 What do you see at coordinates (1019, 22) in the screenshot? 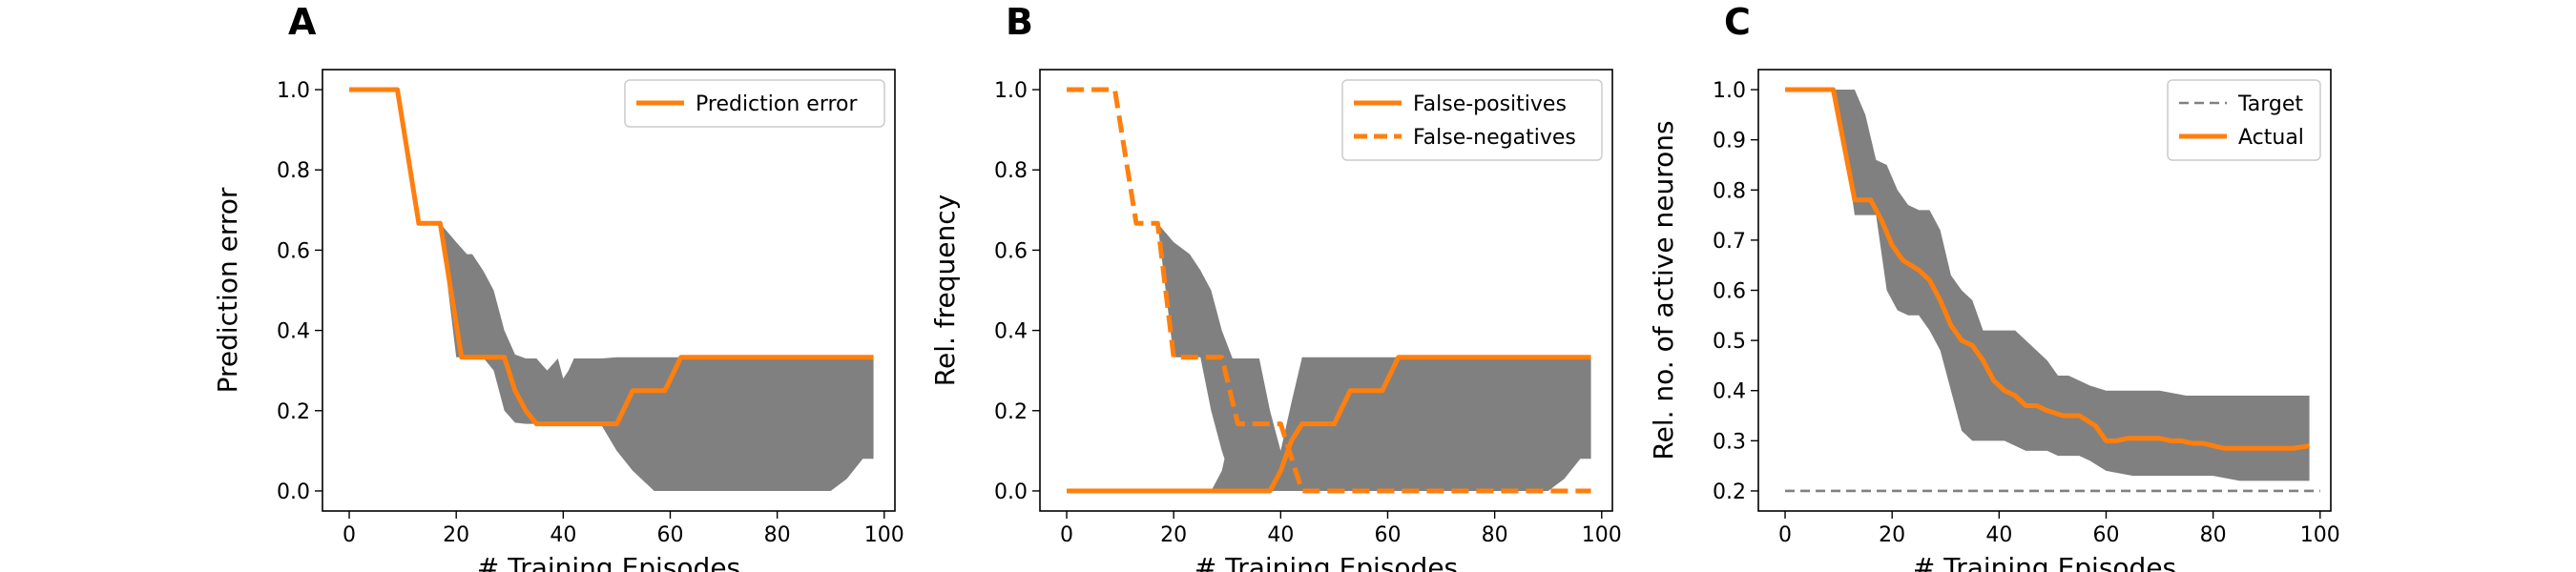
I see `panel-letter: B` at bounding box center [1019, 22].